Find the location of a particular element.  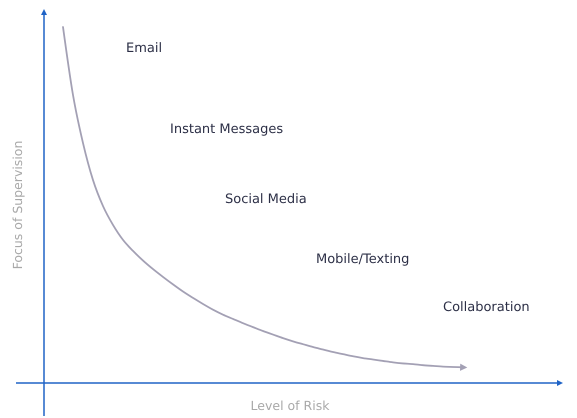

annotation: Mobile/Texting is located at coordinates (363, 259).